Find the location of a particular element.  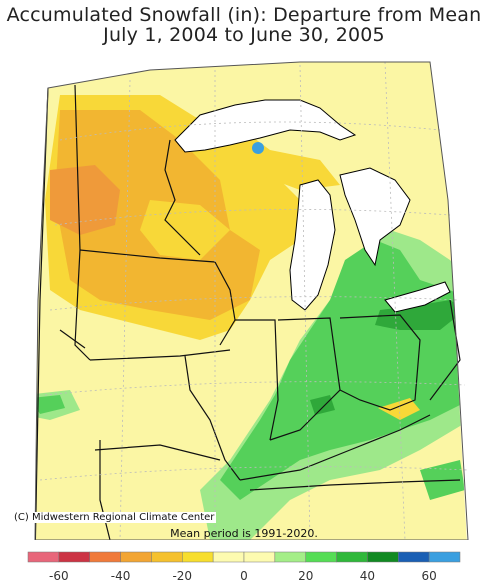

legend-tick-label: 60 is located at coordinates (429, 576).